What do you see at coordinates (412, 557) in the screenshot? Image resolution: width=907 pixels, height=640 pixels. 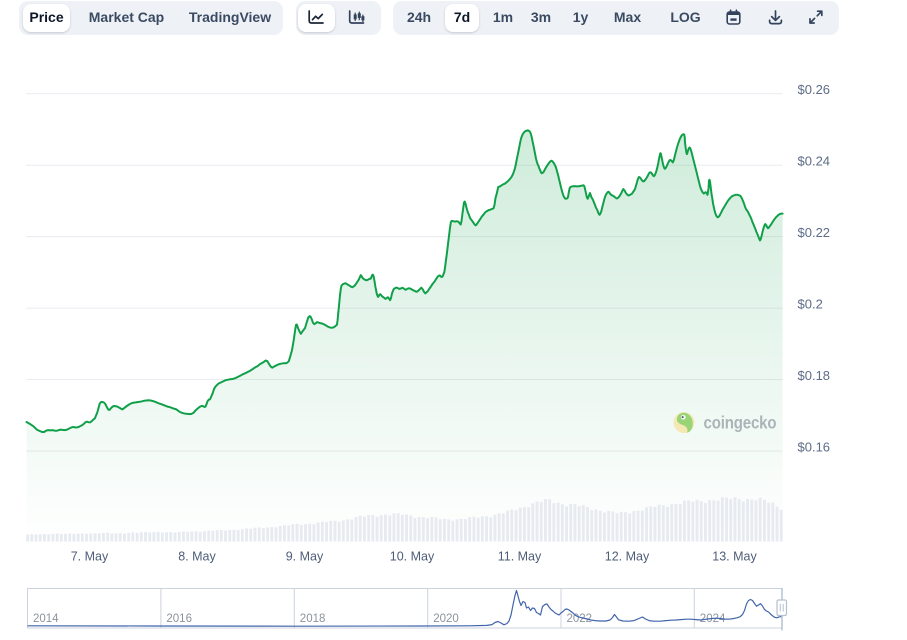 I see `svg-text: 10. May` at bounding box center [412, 557].